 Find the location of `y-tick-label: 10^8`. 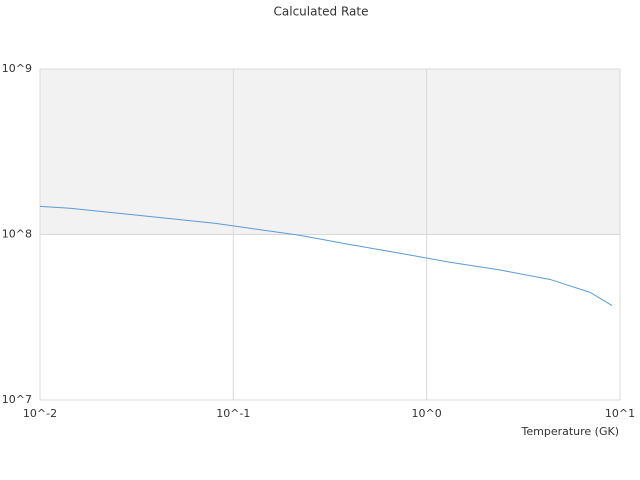

y-tick-label: 10^8 is located at coordinates (17, 234).